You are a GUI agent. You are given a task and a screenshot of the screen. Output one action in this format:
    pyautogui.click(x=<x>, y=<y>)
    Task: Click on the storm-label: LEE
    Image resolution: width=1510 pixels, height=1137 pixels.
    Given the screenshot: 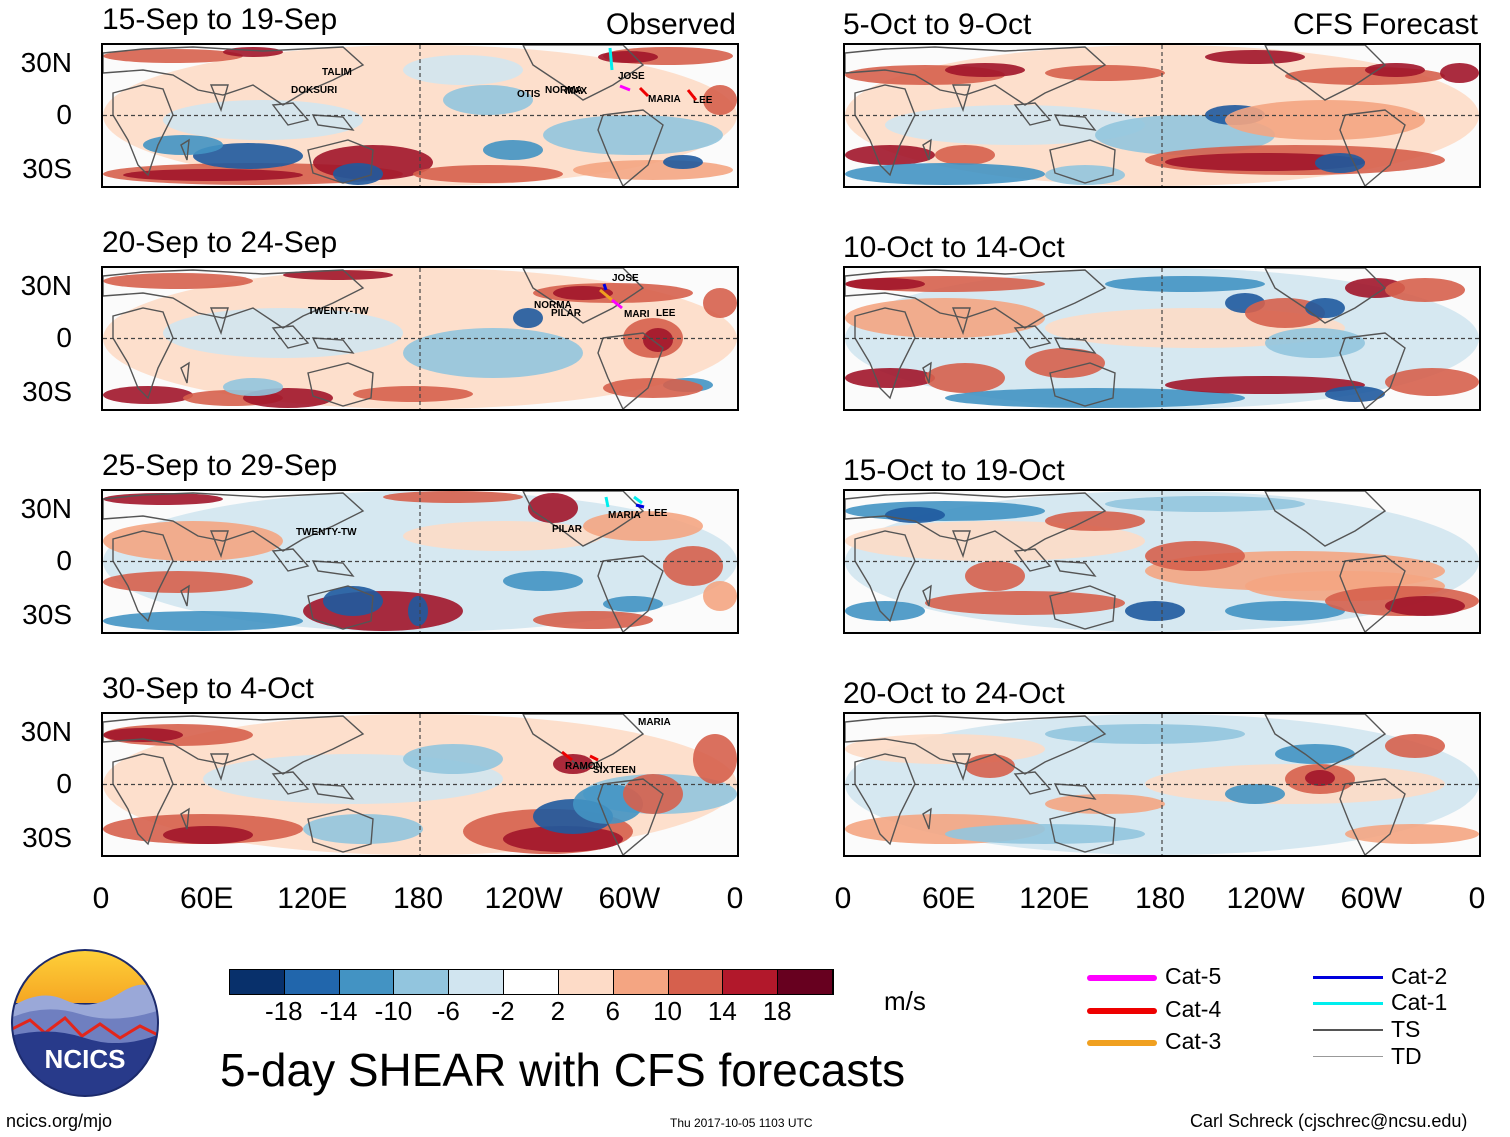 What is the action you would take?
    pyautogui.click(x=666, y=313)
    